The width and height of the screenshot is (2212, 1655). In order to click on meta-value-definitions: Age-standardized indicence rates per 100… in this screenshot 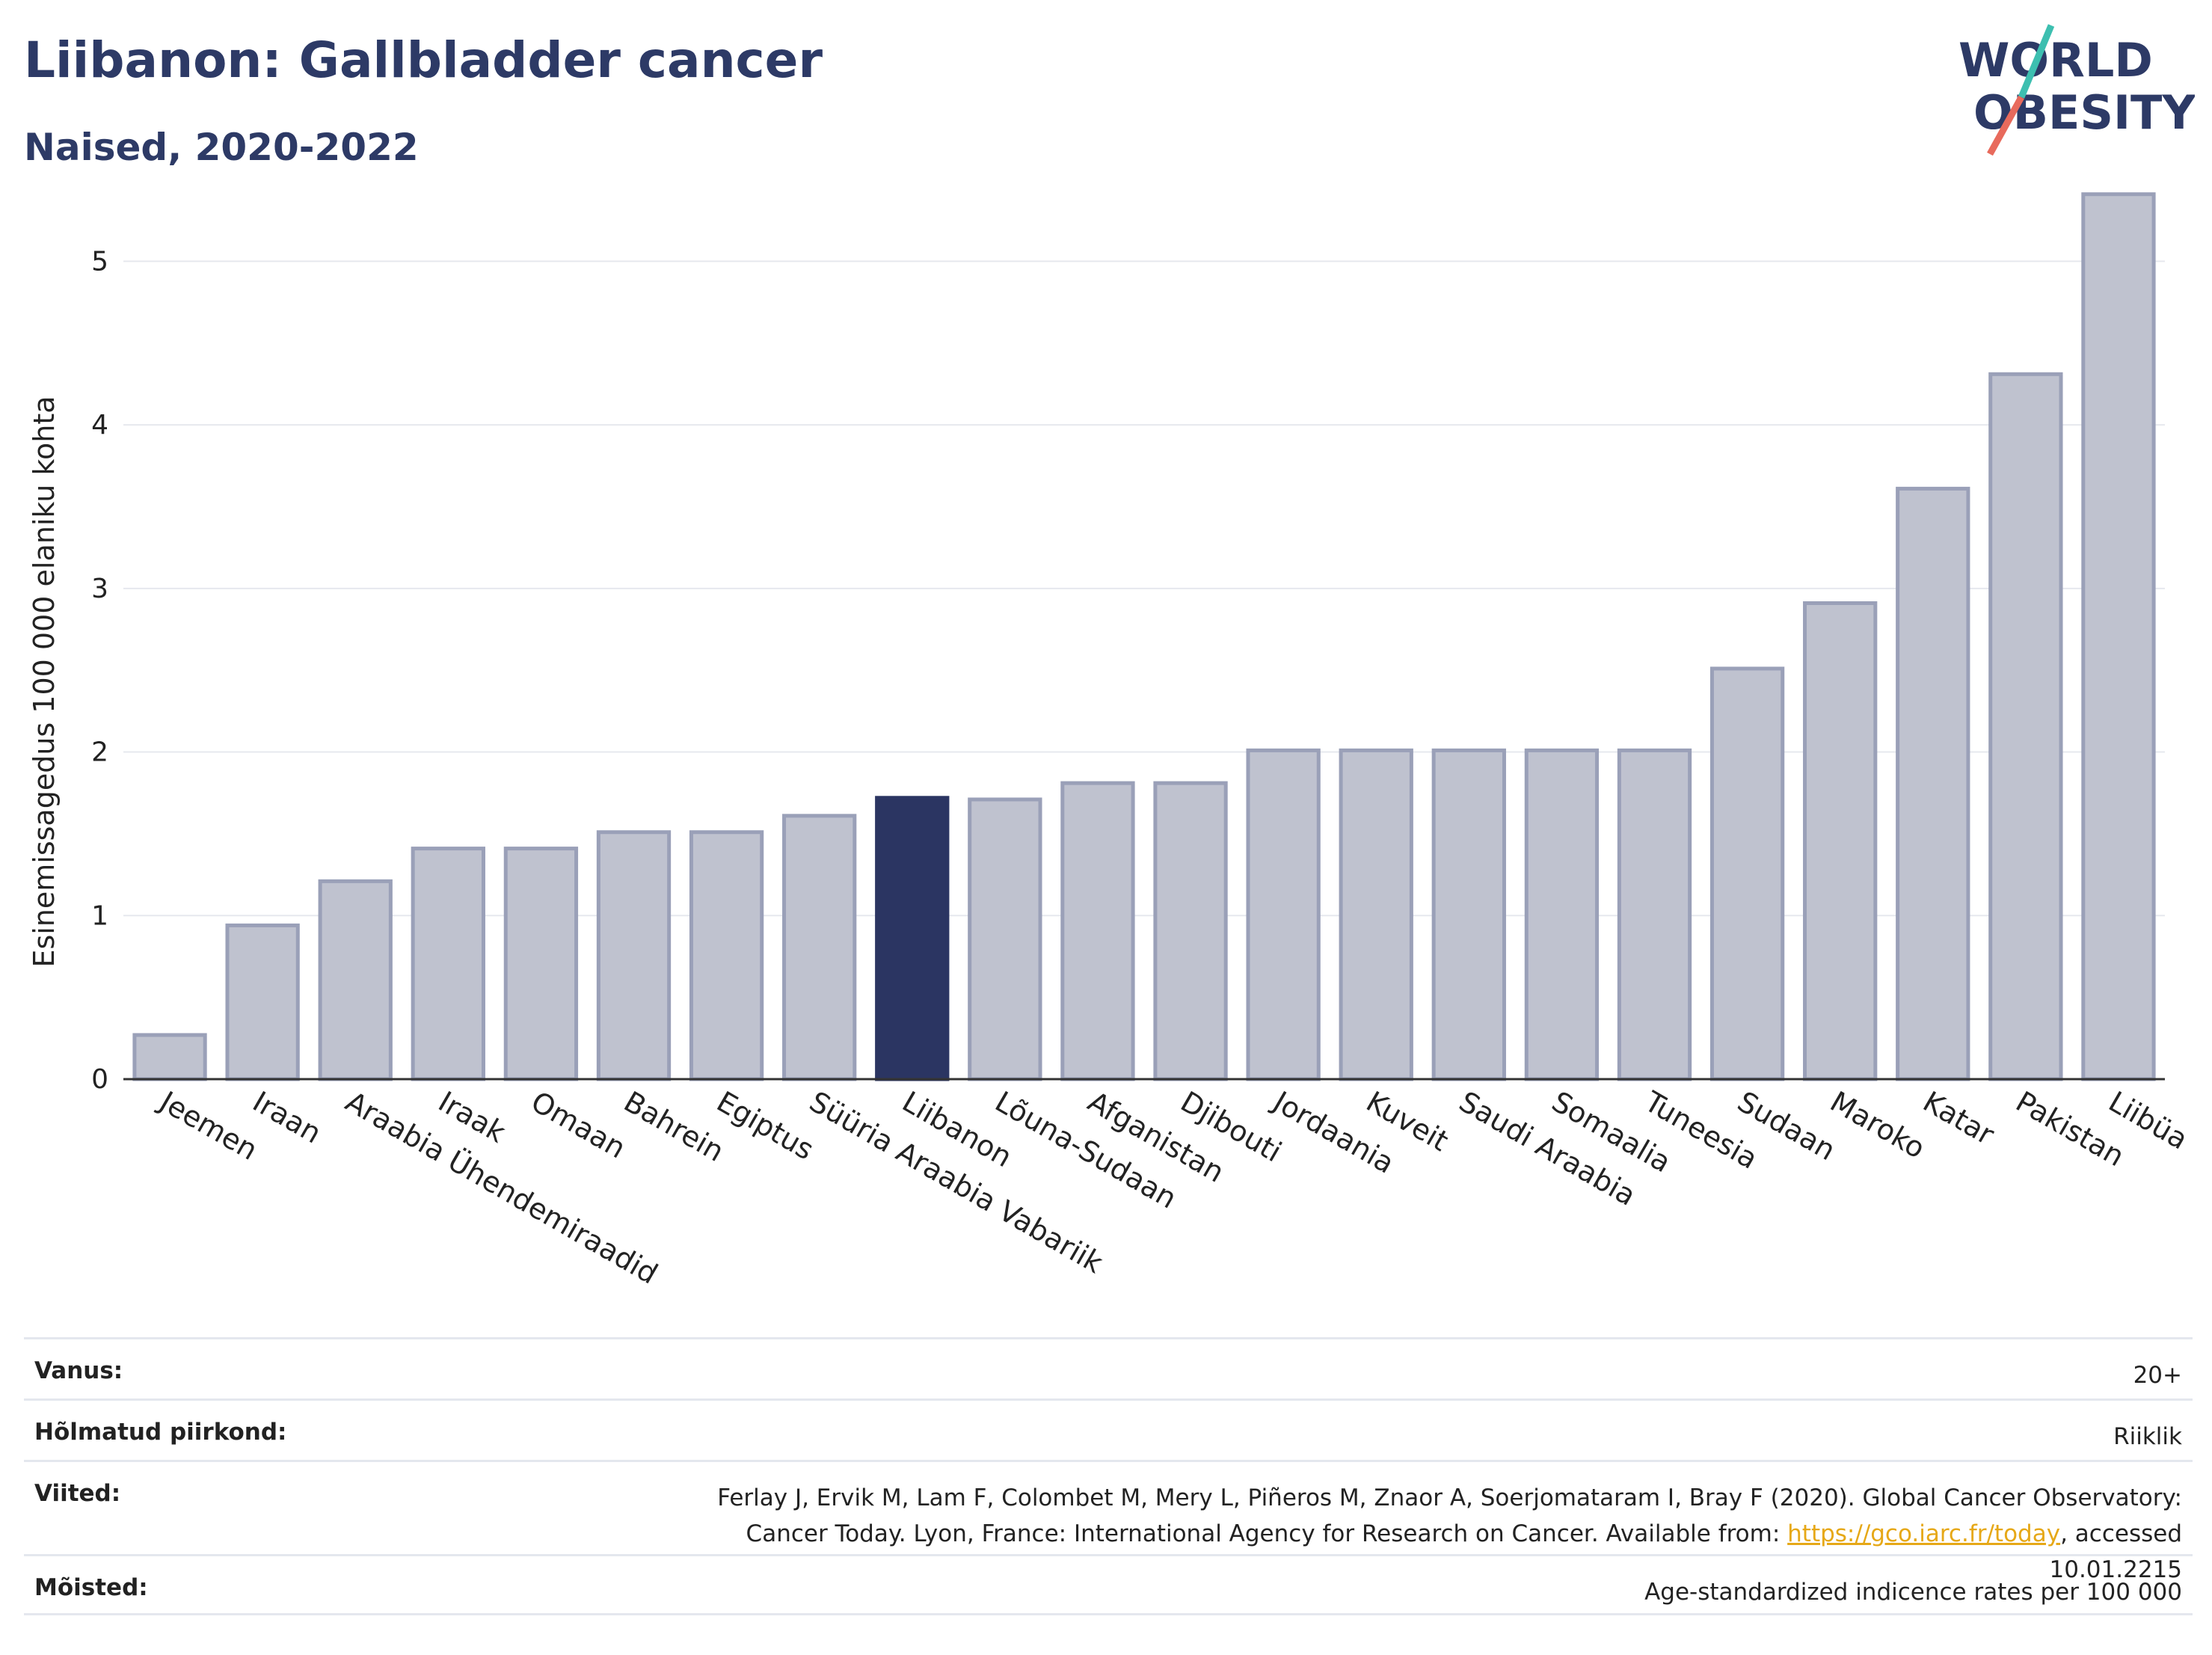, I will do `click(1913, 1592)`.